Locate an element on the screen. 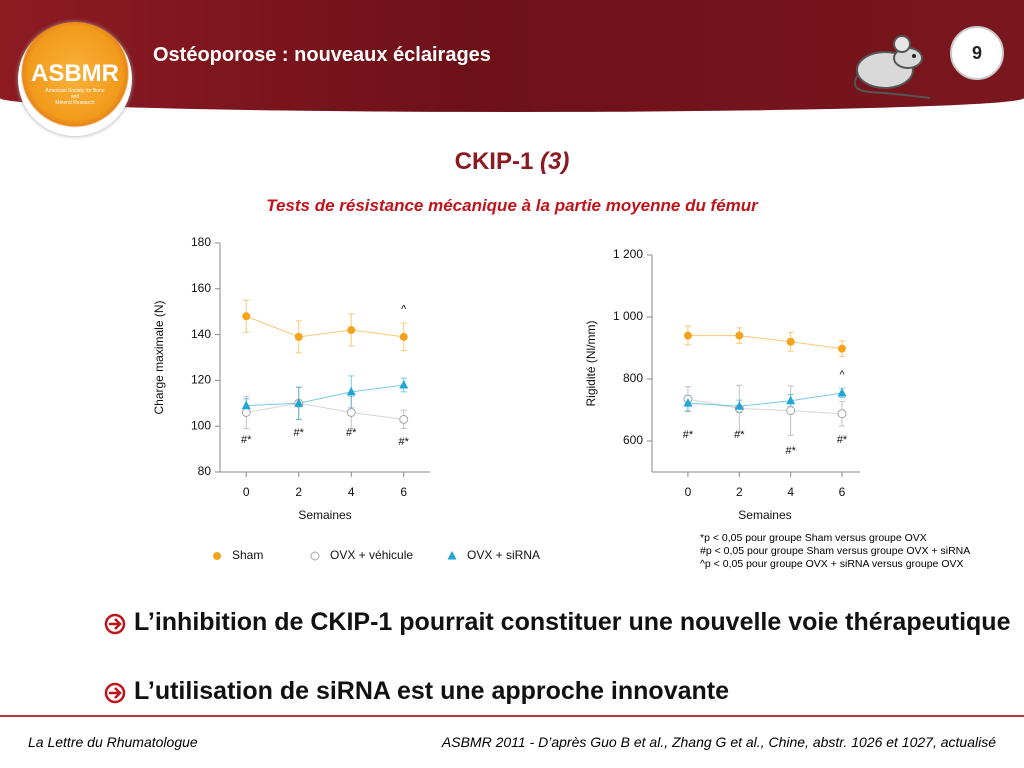 The height and width of the screenshot is (768, 1024). y-tick-label: 100 is located at coordinates (201, 425).